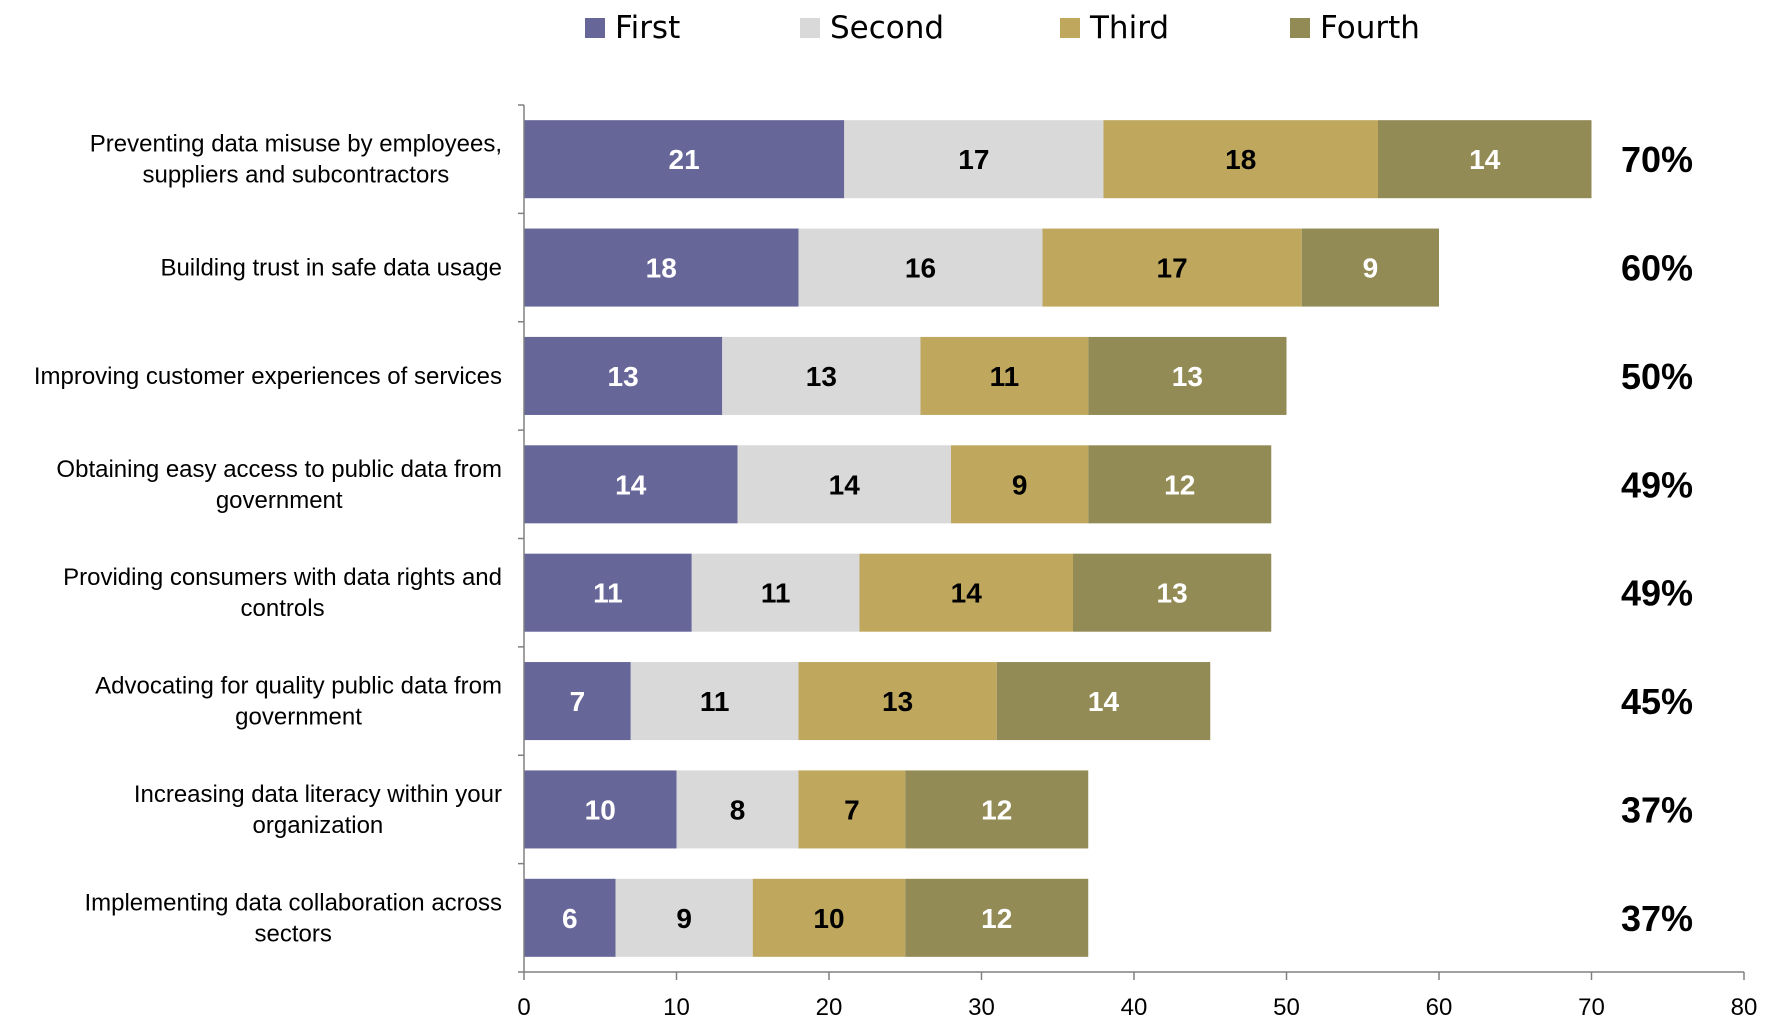 The image size is (1765, 1027). I want to click on data-label-third-5: 14, so click(967, 593).